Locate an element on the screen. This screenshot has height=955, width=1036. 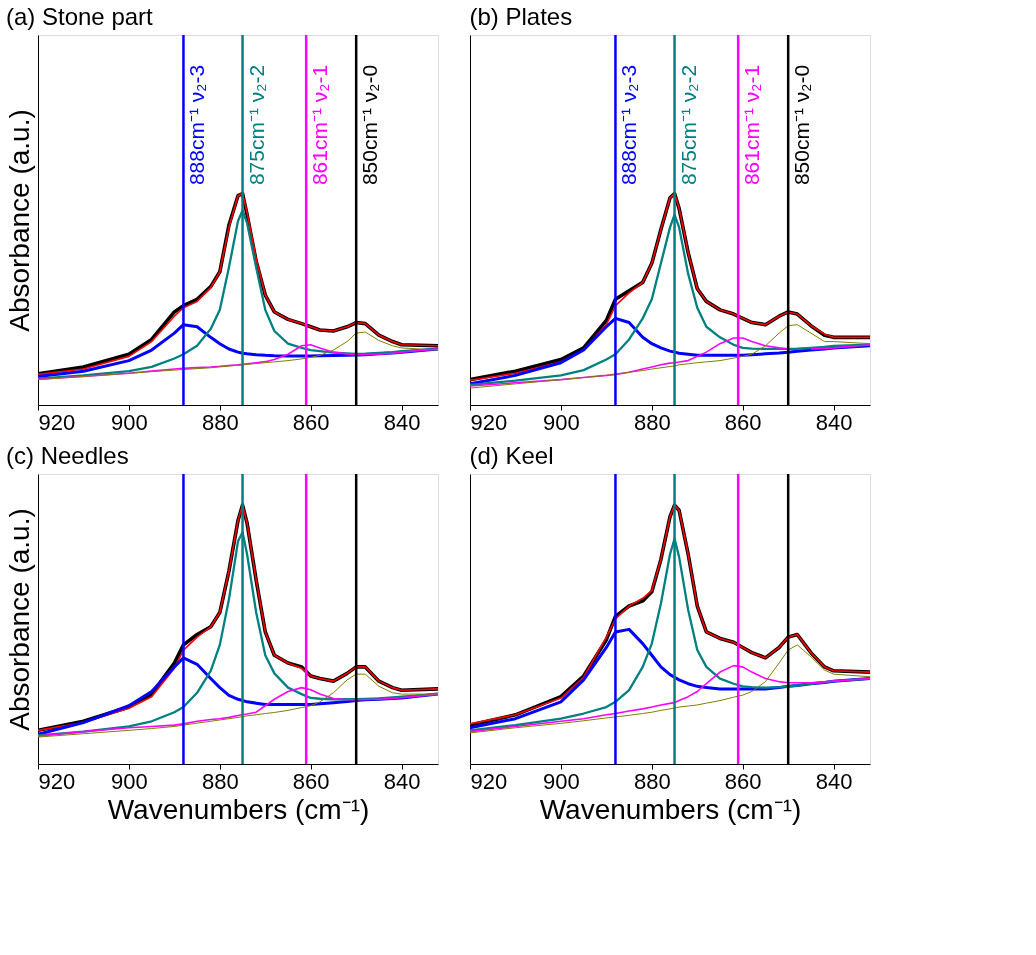
chart-title: (b) Plates is located at coordinates (521, 16).